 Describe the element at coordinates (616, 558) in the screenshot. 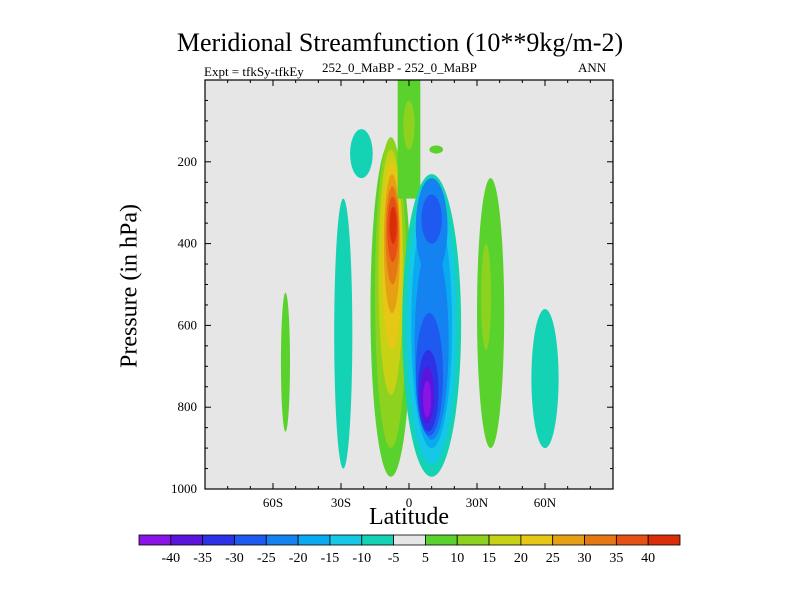

I see `colorbar-level-label: 35` at that location.